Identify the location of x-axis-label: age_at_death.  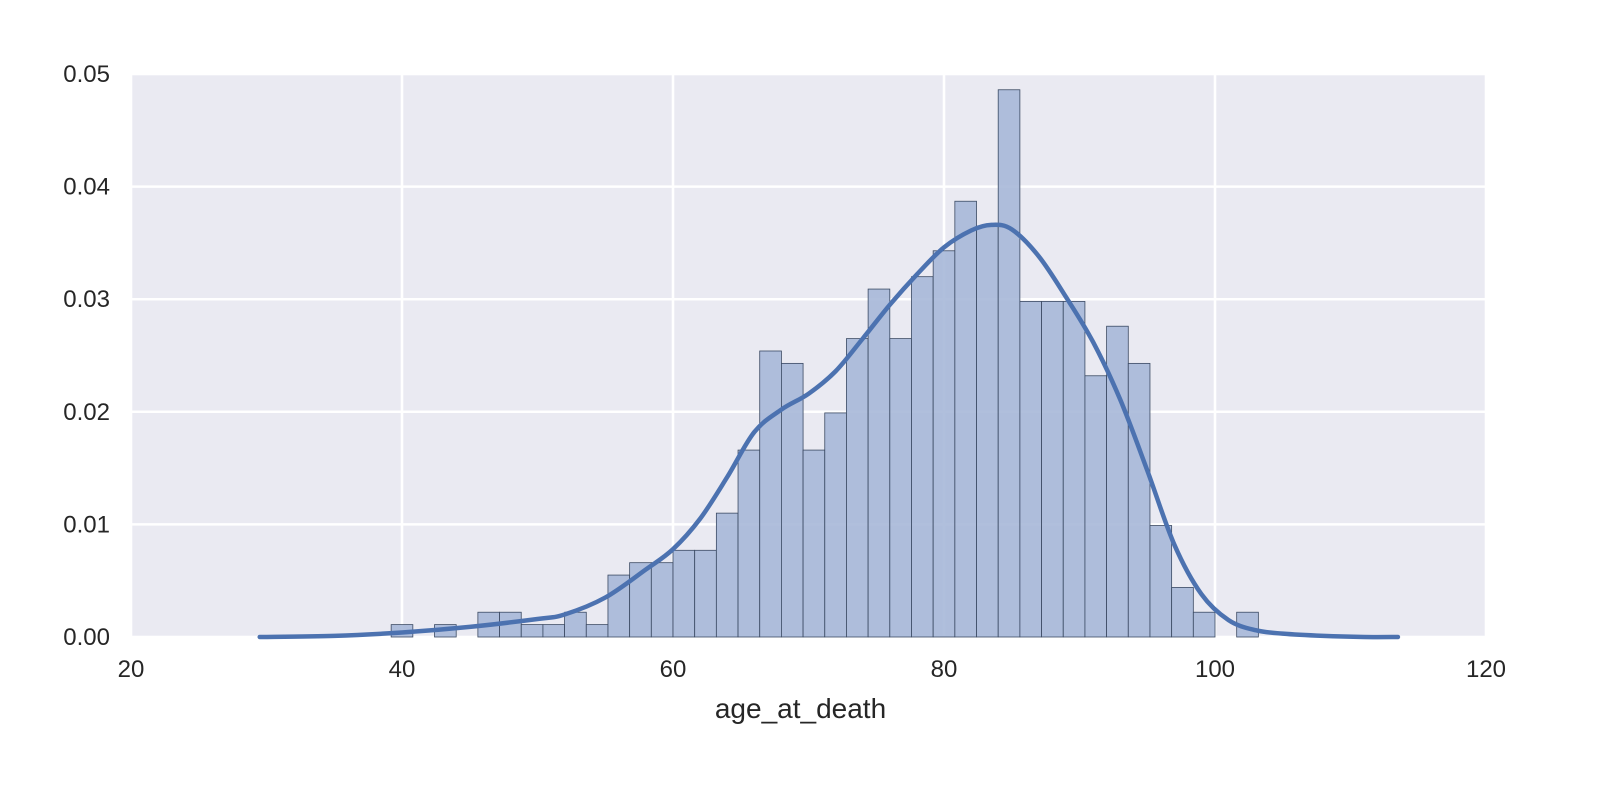
(800, 708).